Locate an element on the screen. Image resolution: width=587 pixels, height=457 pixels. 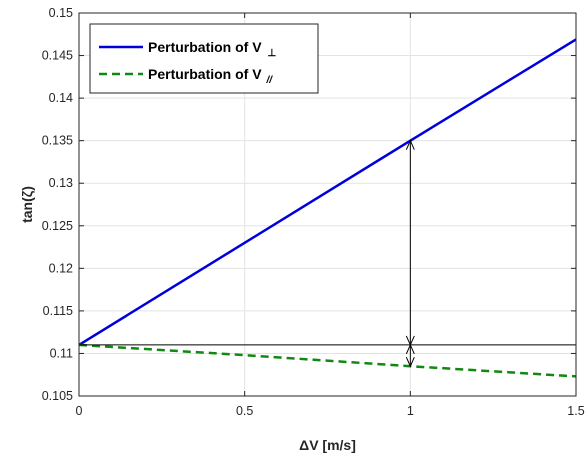
upper-arrow-head is located at coordinates (410, 144).